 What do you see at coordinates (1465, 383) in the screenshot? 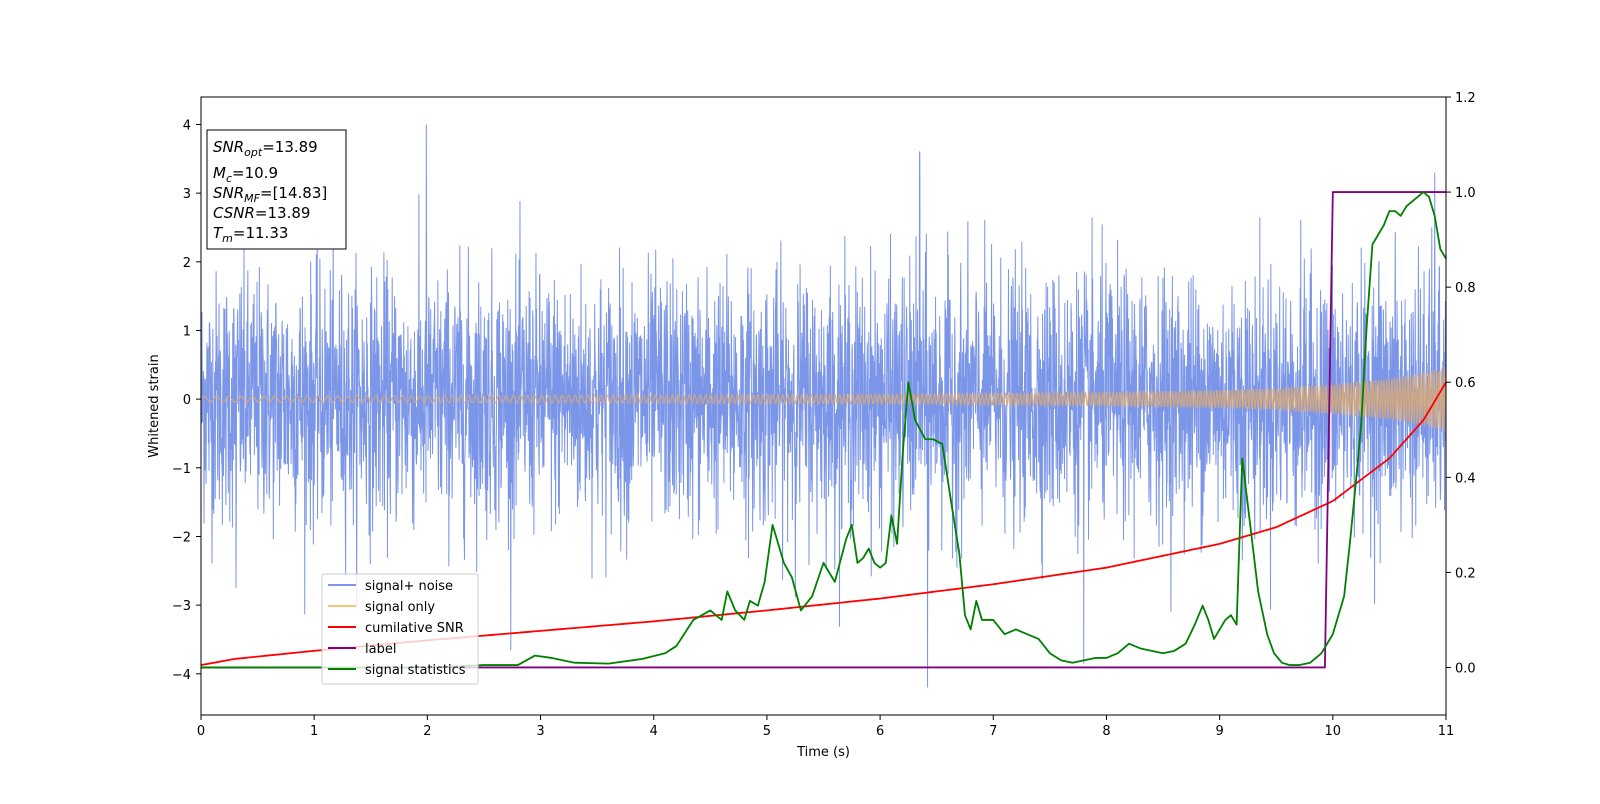
I see `y-right-tick-label: 0.6` at bounding box center [1465, 383].